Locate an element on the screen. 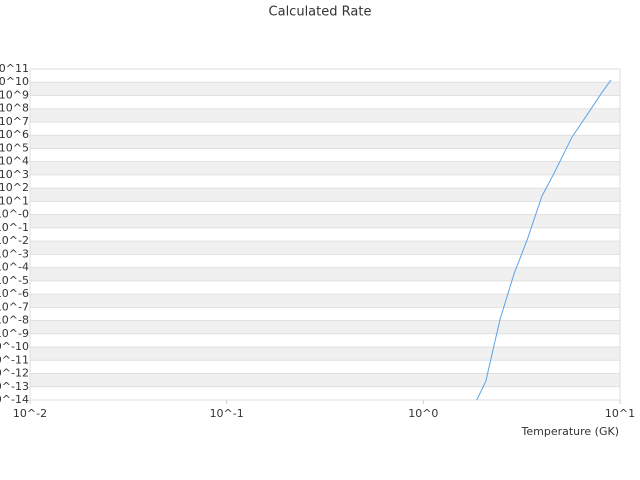 The image size is (640, 480). x-tick-label: 10^-2 is located at coordinates (30, 413).